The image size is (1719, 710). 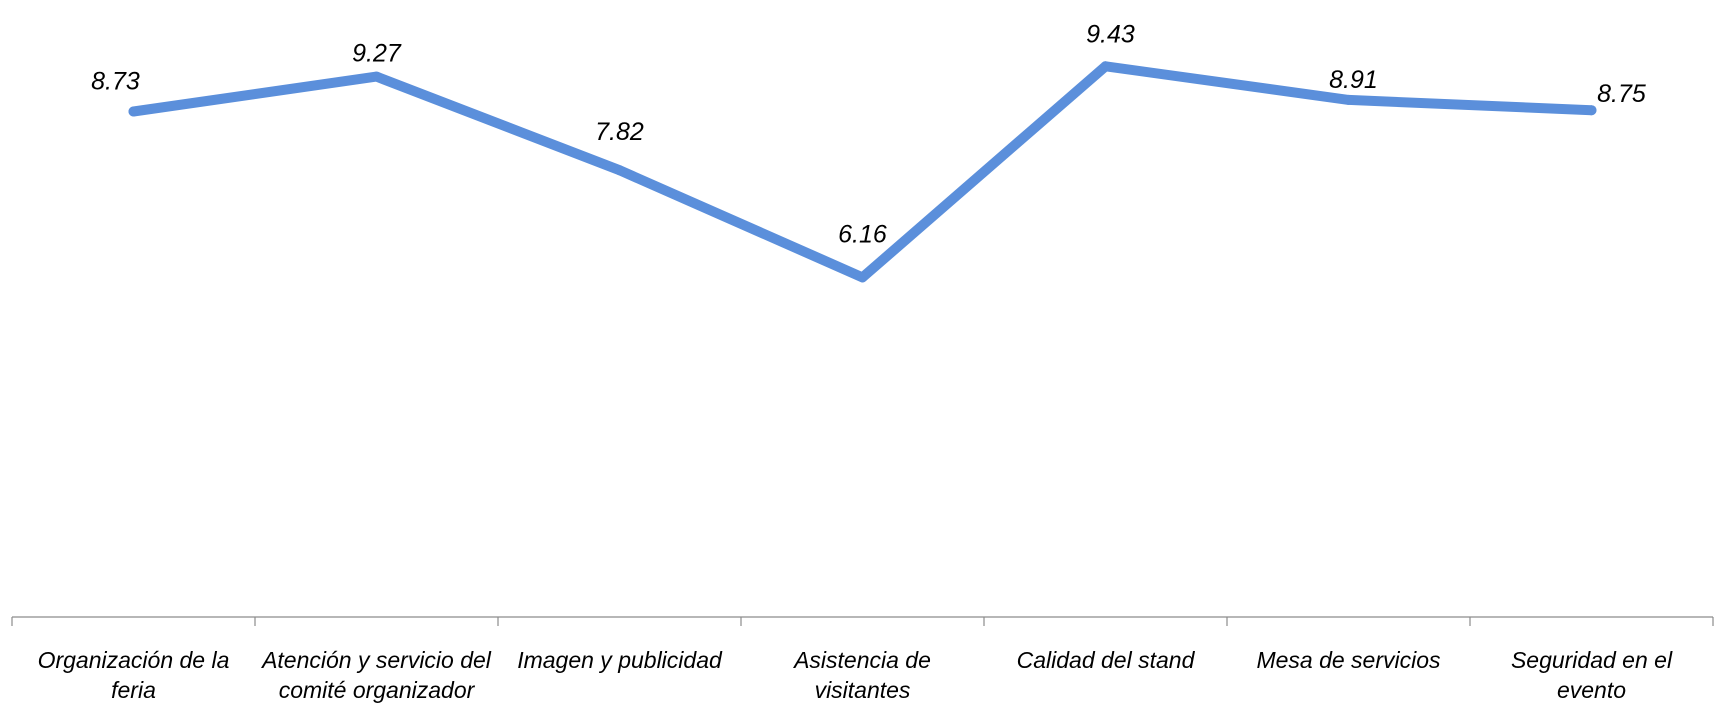 What do you see at coordinates (1592, 675) in the screenshot?
I see `x-tick-label: Seguridad en el evento` at bounding box center [1592, 675].